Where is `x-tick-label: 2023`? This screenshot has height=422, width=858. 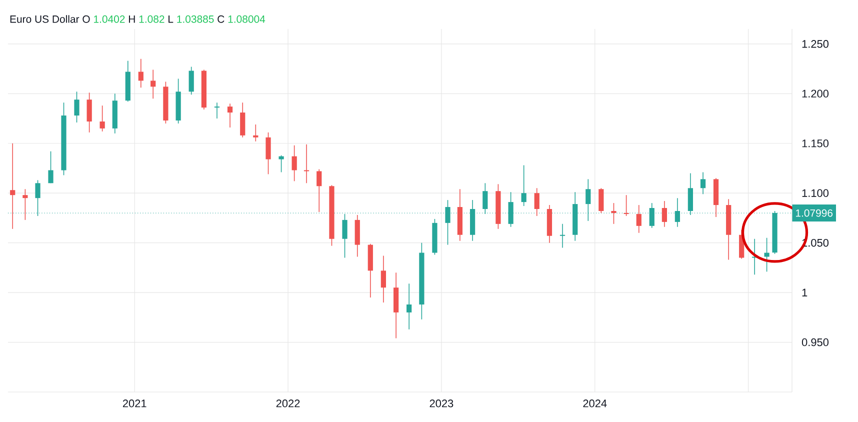 x-tick-label: 2023 is located at coordinates (442, 404).